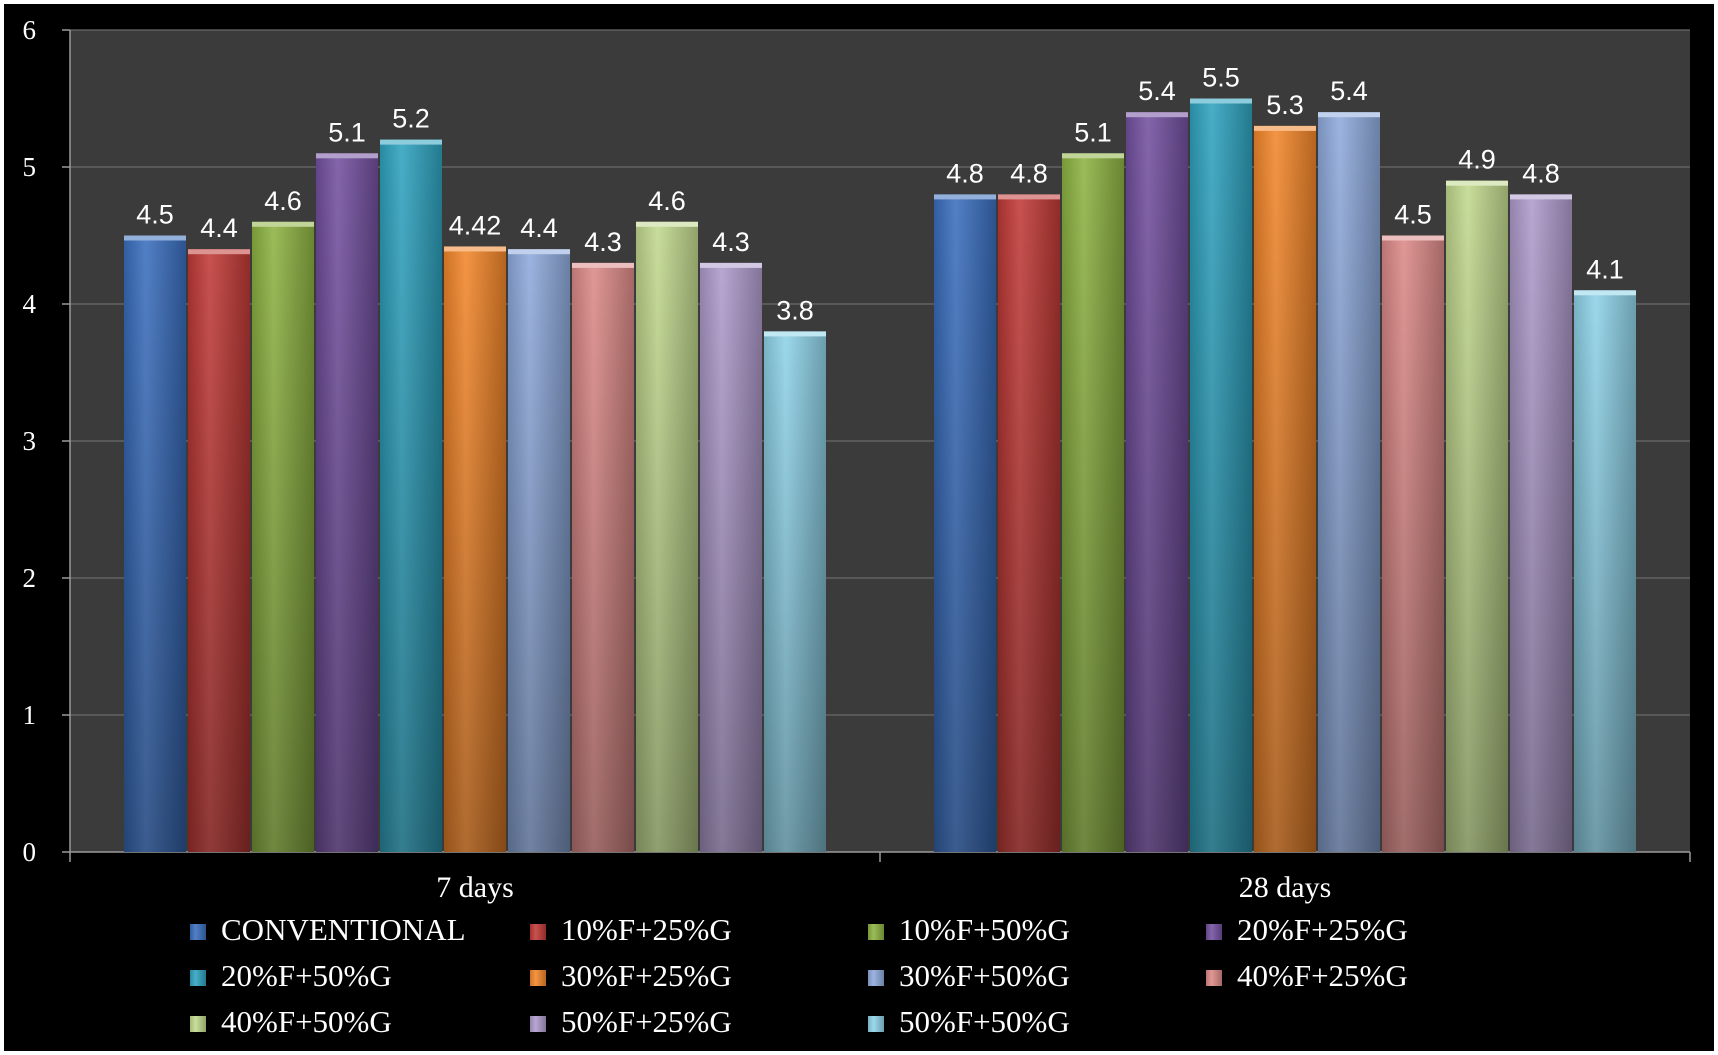 This screenshot has width=1718, height=1055. Describe the element at coordinates (984, 975) in the screenshot. I see `legend-label: 30%F+50%G` at that location.